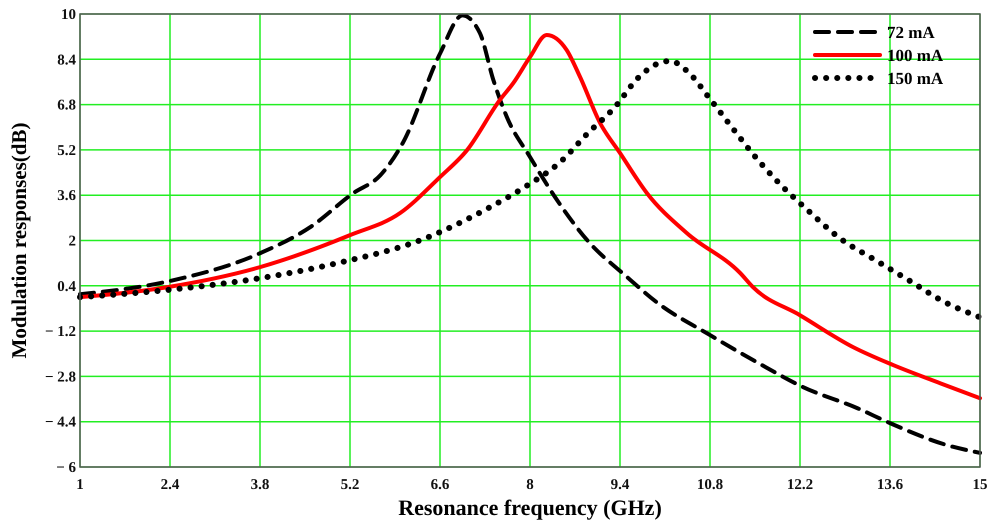  Describe the element at coordinates (66, 286) in the screenshot. I see `y-tick-label: 0.4` at that location.